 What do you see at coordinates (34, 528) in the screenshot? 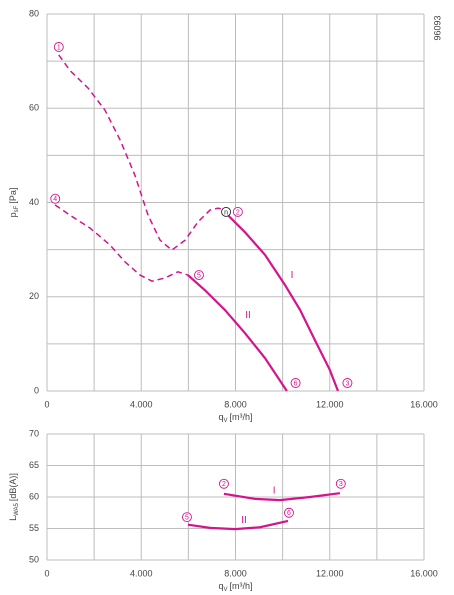
I see `y-tick-label: 55` at bounding box center [34, 528].